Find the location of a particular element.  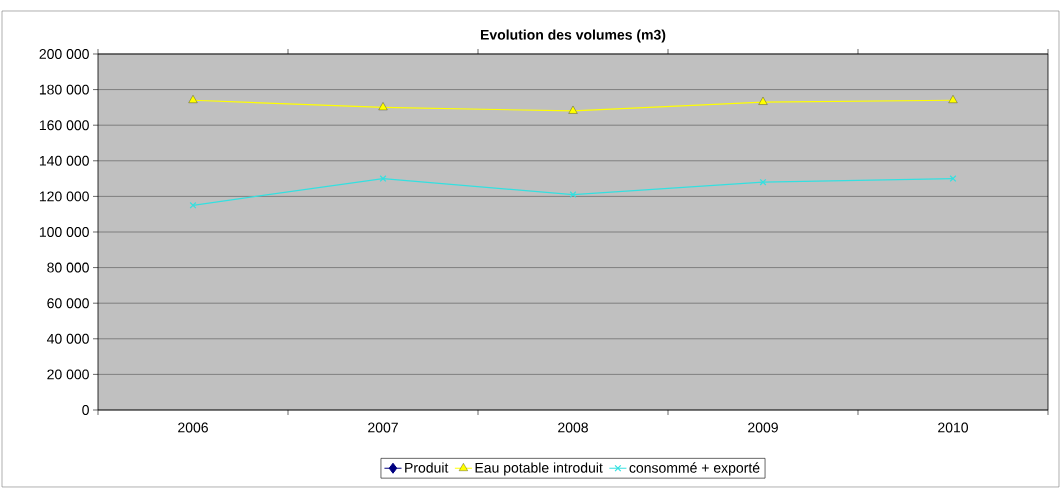

x-tick-label: 2007 is located at coordinates (383, 427).